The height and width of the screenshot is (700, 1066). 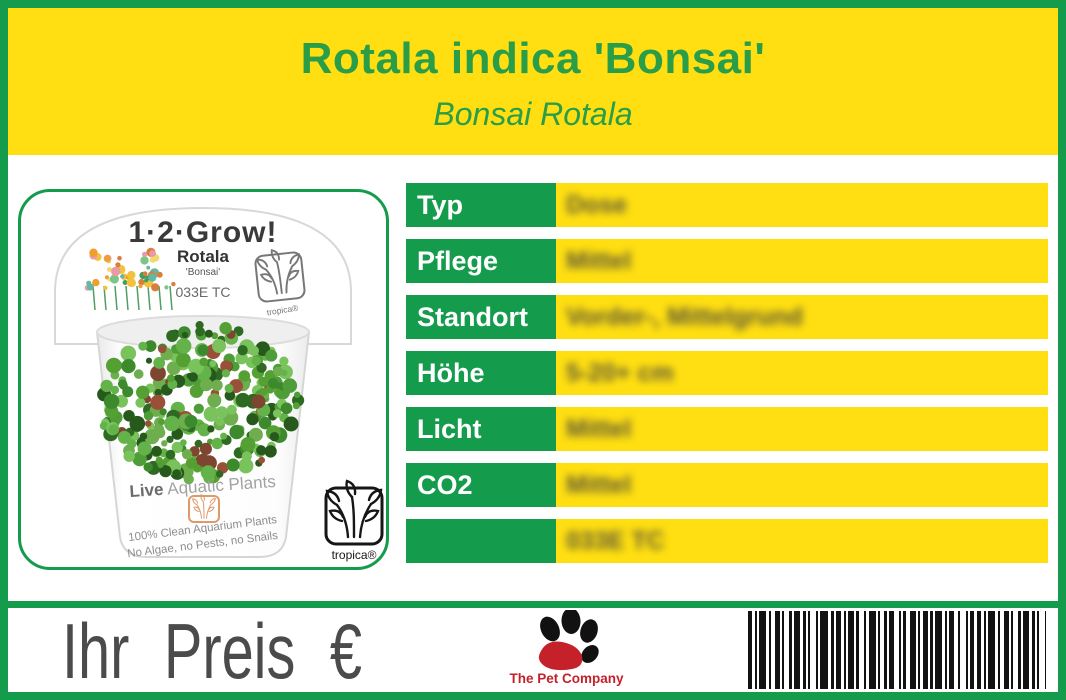 I want to click on flower-illustration-icon, so click(x=130, y=279).